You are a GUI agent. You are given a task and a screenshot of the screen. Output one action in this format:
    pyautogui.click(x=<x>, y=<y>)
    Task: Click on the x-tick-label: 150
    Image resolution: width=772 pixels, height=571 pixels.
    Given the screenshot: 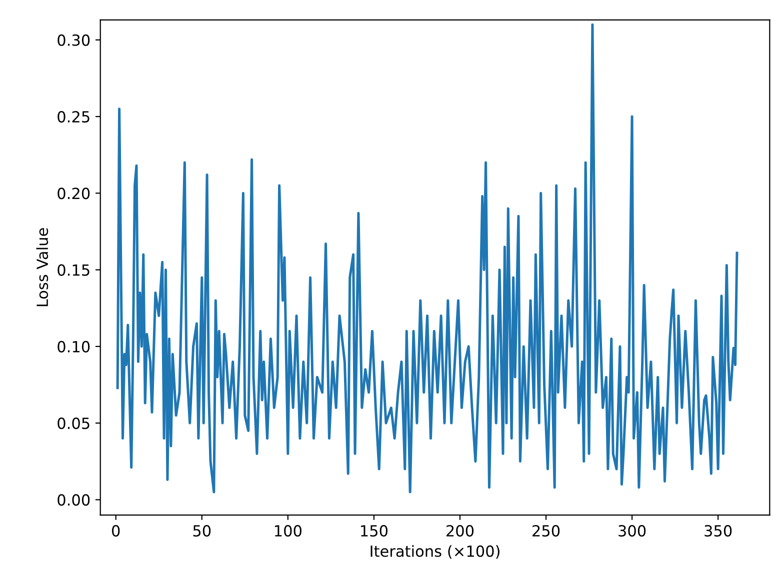 What is the action you would take?
    pyautogui.click(x=374, y=531)
    